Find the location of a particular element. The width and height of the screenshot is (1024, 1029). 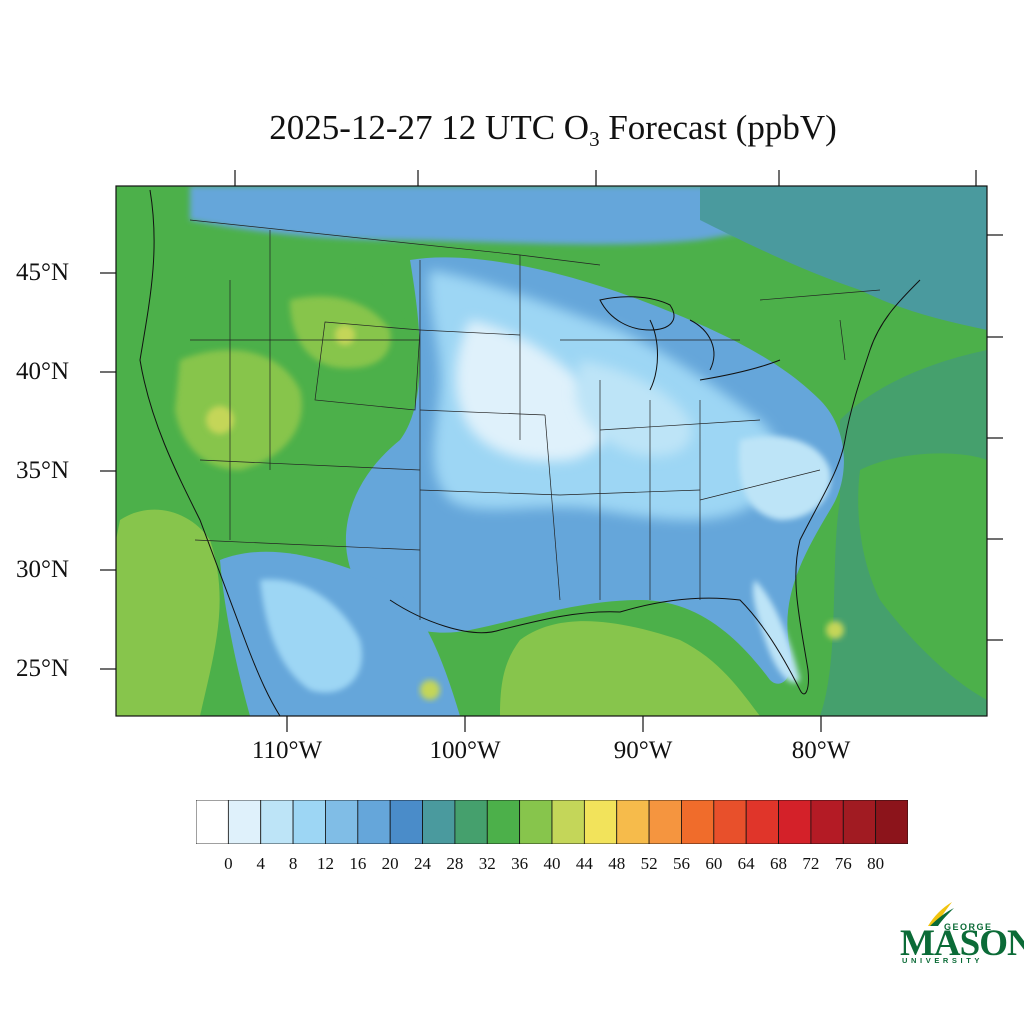

colorbar-tick-label: 56 is located at coordinates (681, 863).